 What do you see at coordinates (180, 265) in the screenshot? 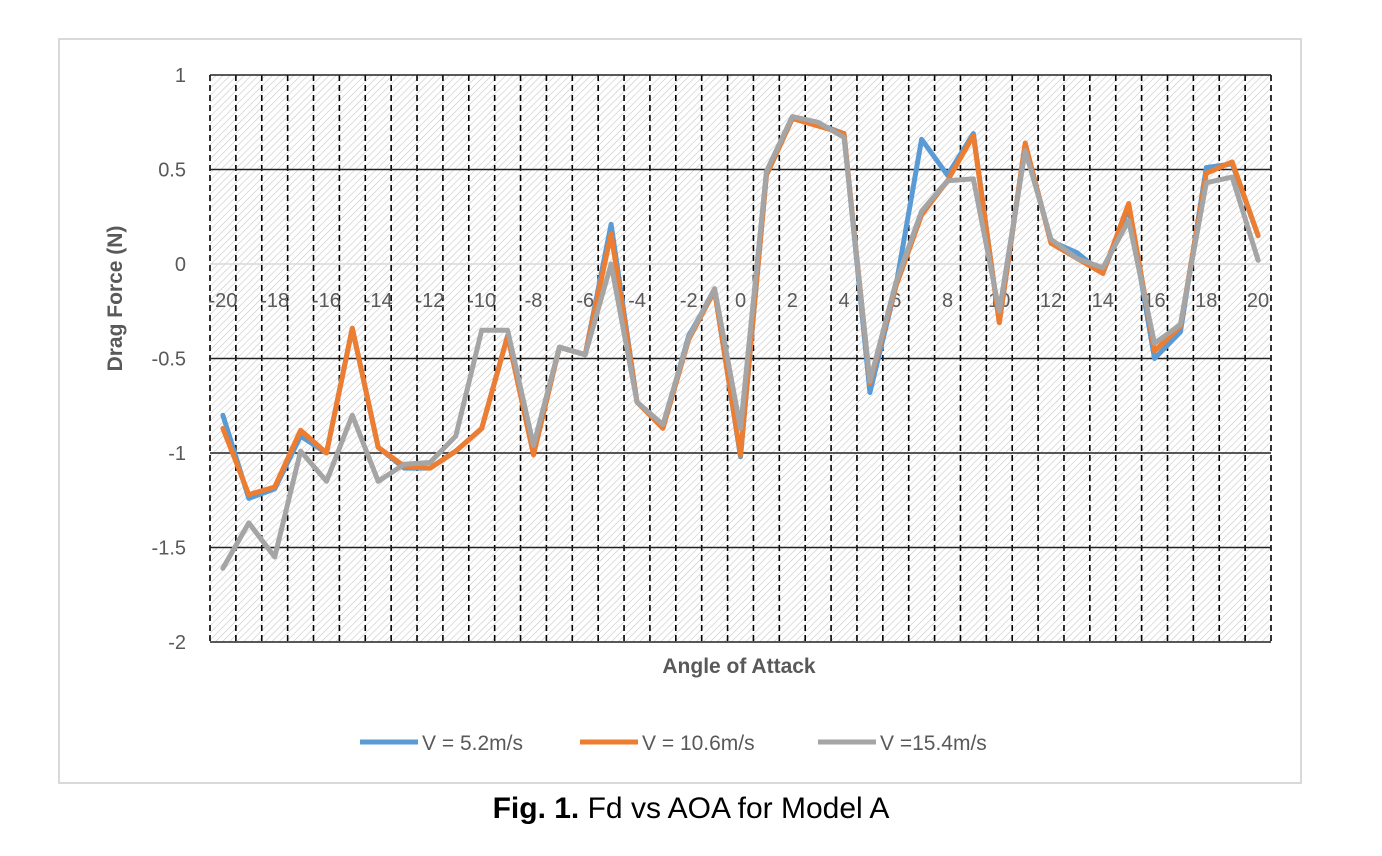
I see `y-tick-label: 0` at bounding box center [180, 265].